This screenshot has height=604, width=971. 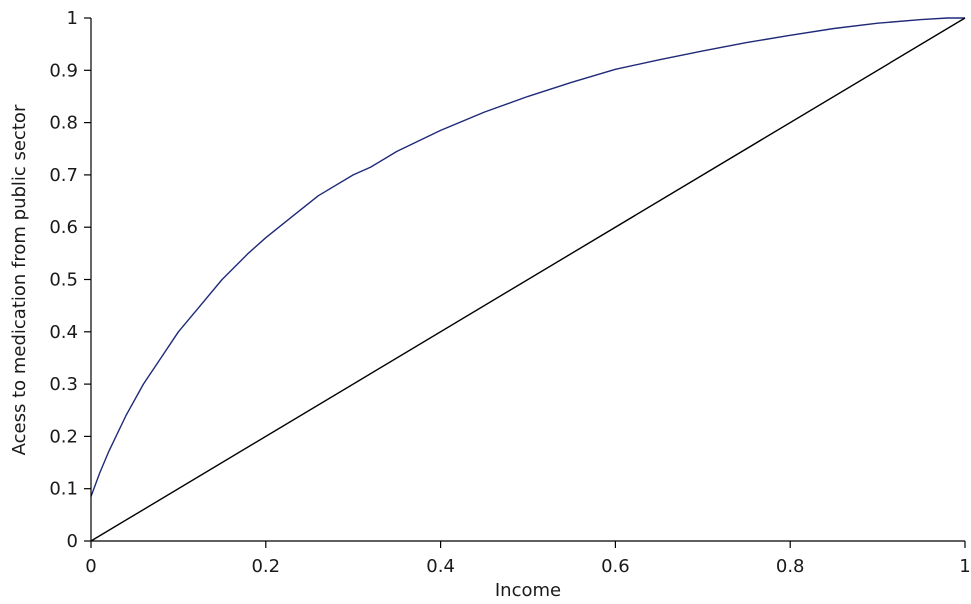 I want to click on y-tick-label: 0.8, so click(x=63, y=123).